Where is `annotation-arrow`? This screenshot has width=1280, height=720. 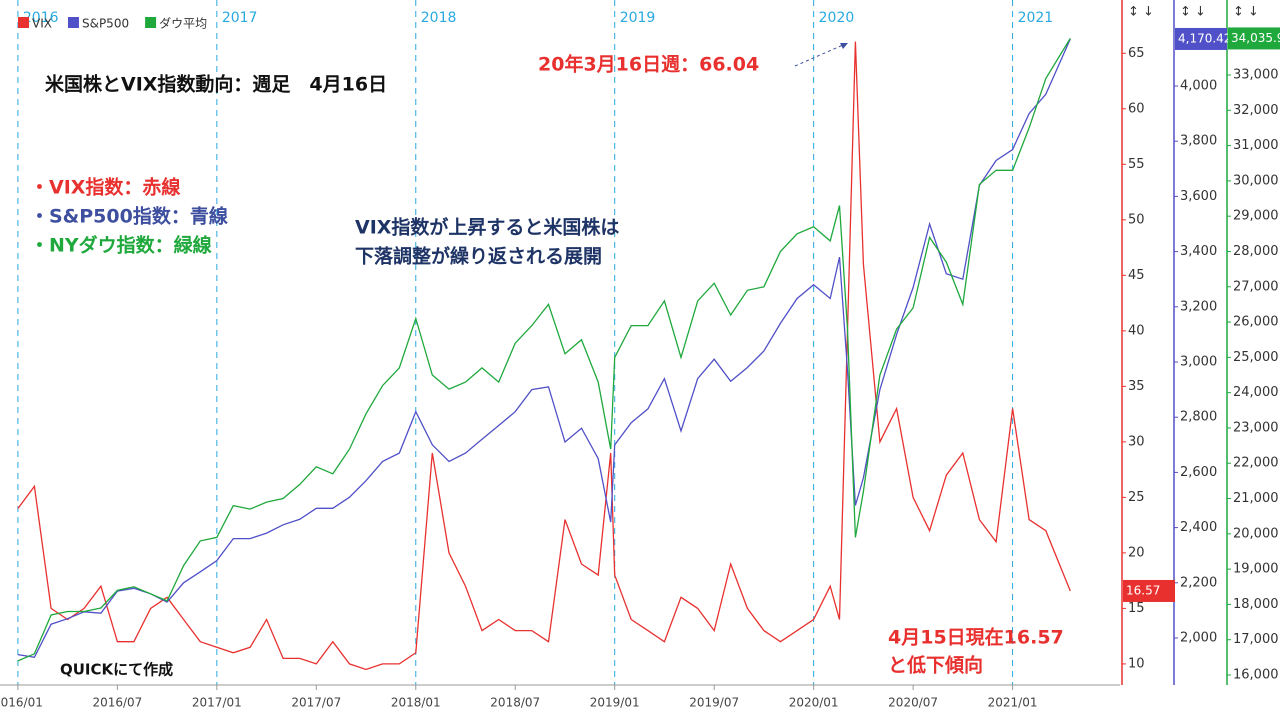
annotation-arrow is located at coordinates (819, 55).